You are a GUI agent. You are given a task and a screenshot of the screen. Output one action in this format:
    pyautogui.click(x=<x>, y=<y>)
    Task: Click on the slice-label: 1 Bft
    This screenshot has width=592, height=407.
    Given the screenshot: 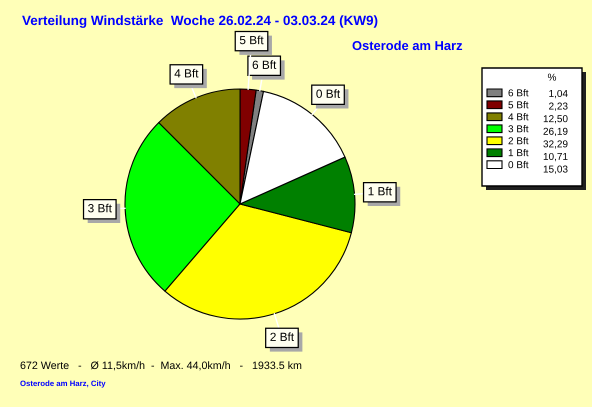 What is the action you would take?
    pyautogui.click(x=380, y=191)
    